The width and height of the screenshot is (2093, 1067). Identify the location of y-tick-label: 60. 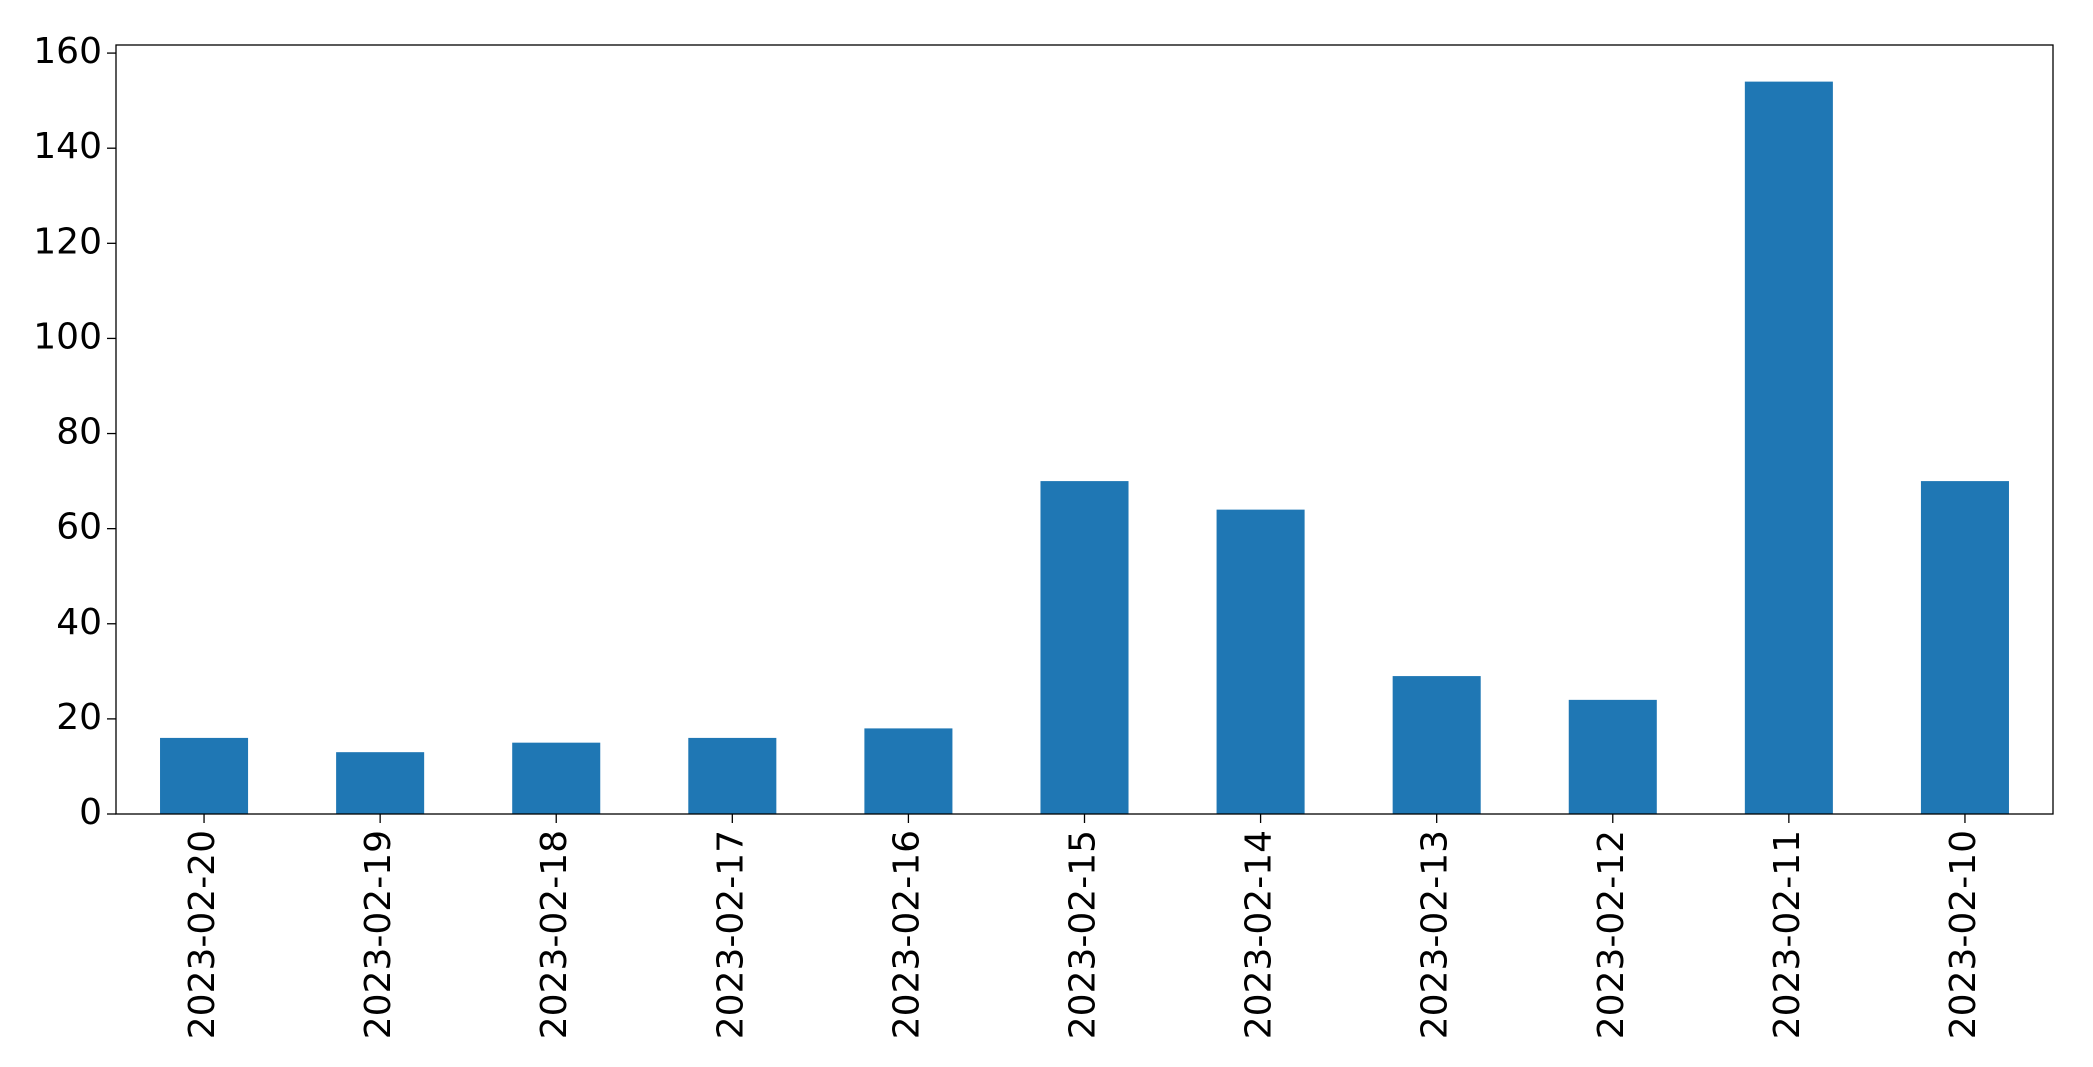
(79, 527).